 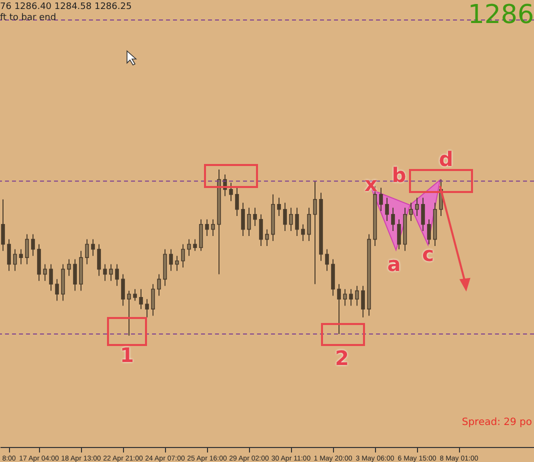 I want to click on text: 1286, so click(x=501, y=15).